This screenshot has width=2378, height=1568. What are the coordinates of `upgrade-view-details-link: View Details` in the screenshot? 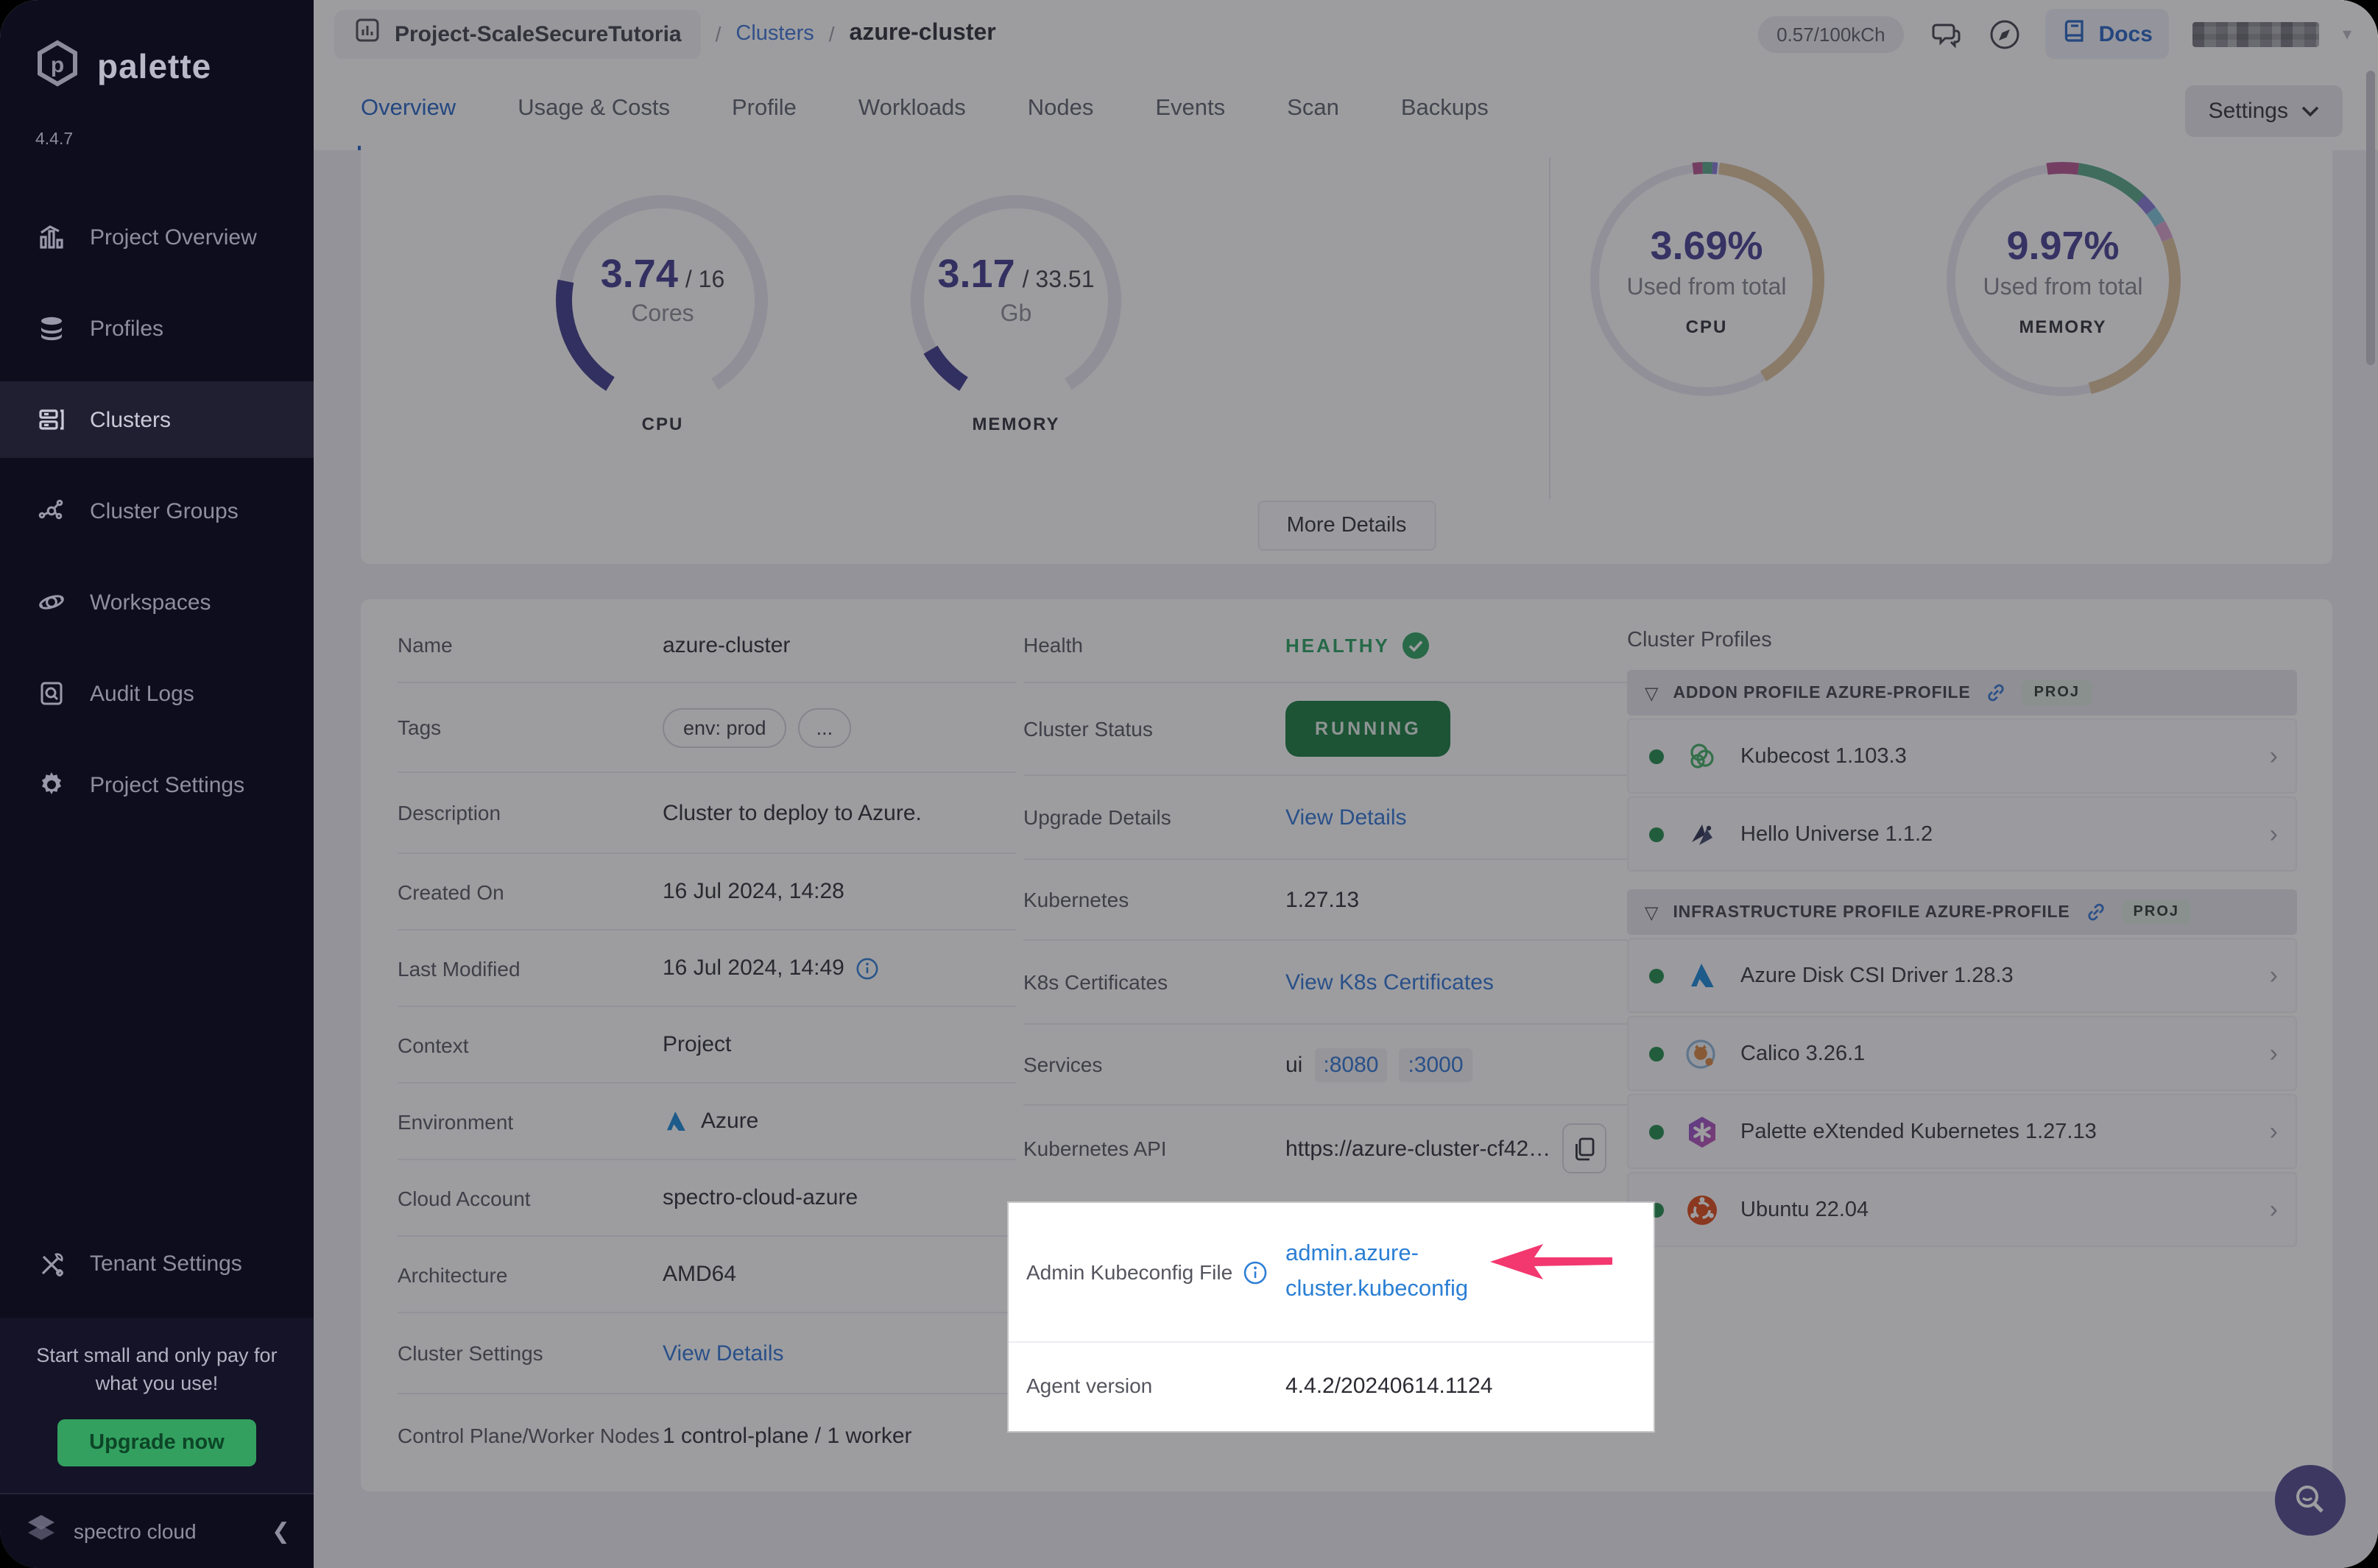 It's located at (1346, 817).